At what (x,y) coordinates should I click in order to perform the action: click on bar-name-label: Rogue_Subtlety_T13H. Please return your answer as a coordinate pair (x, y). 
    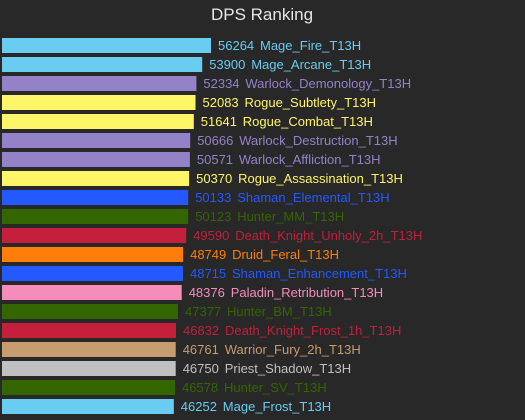
    Looking at the image, I should click on (311, 102).